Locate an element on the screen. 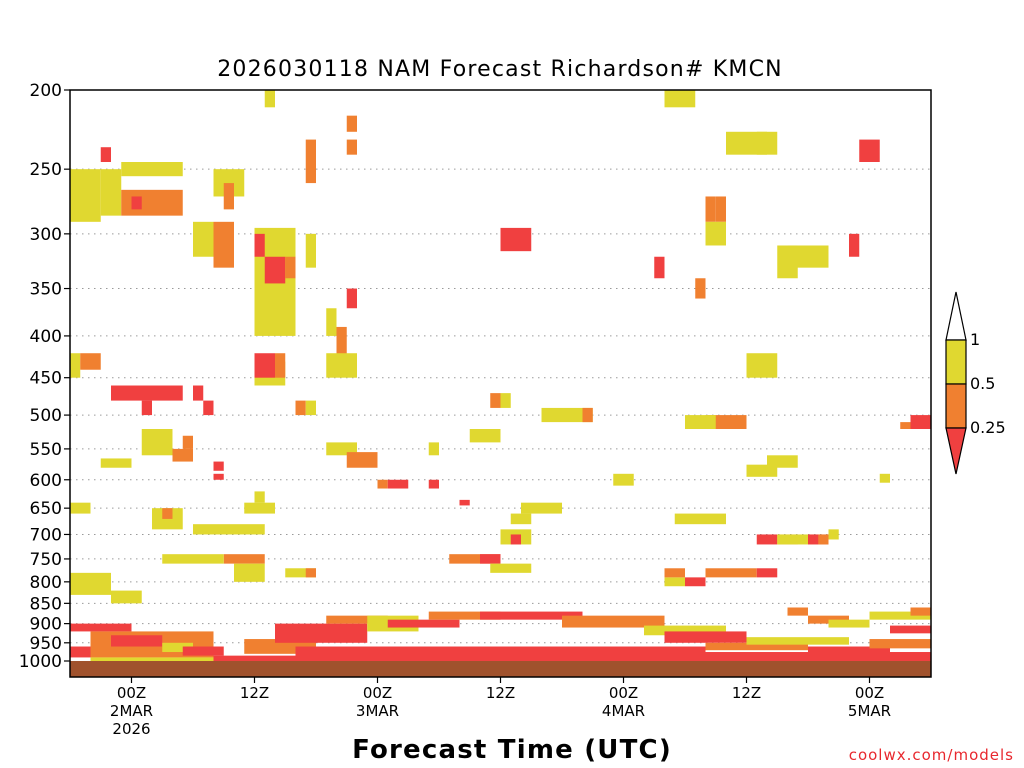 This screenshot has height=768, width=1024. y-tick-label-700: 700 is located at coordinates (46, 535).